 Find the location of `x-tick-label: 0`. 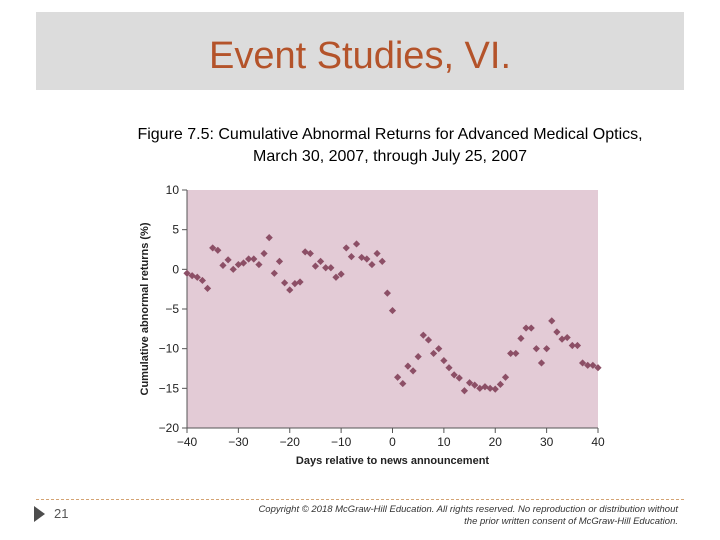

x-tick-label: 0 is located at coordinates (392, 442).